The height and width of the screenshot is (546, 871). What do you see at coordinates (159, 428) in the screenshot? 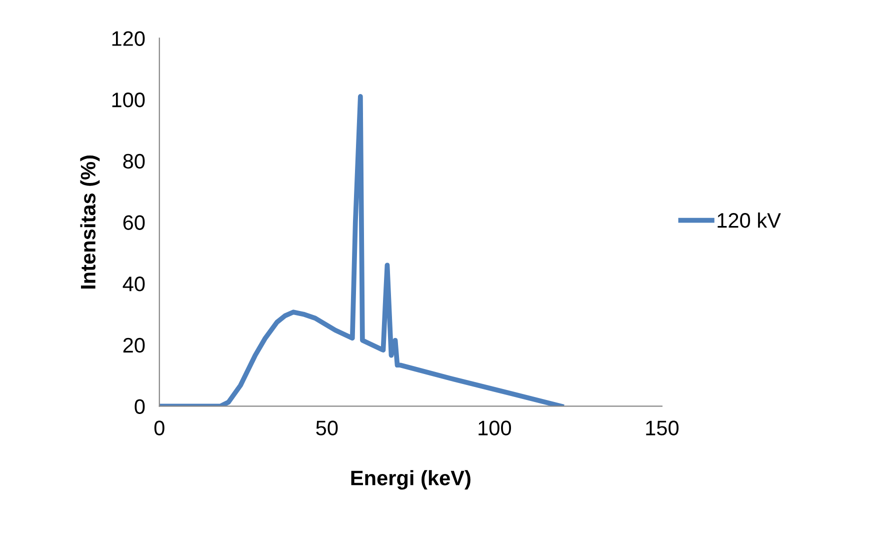
I see `x-tick-label: 0` at bounding box center [159, 428].